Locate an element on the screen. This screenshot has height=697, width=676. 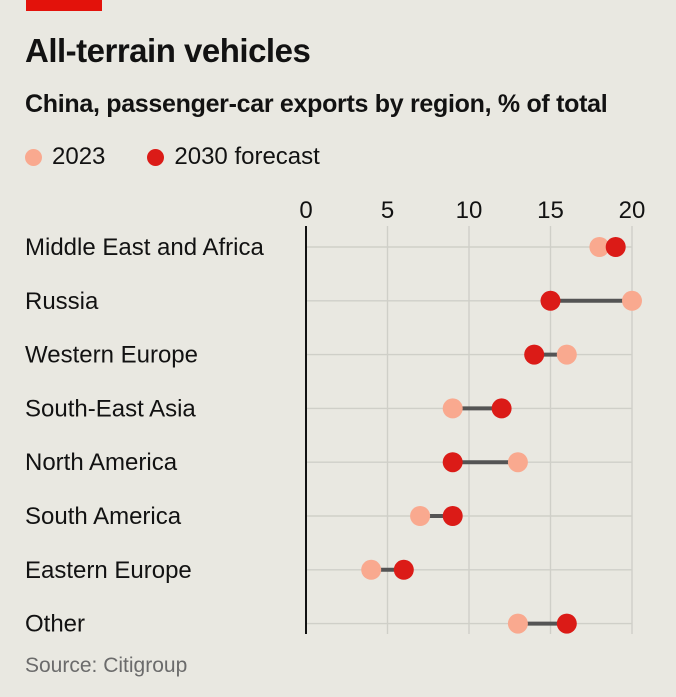
source-note: Source: Citigroup is located at coordinates (106, 665).